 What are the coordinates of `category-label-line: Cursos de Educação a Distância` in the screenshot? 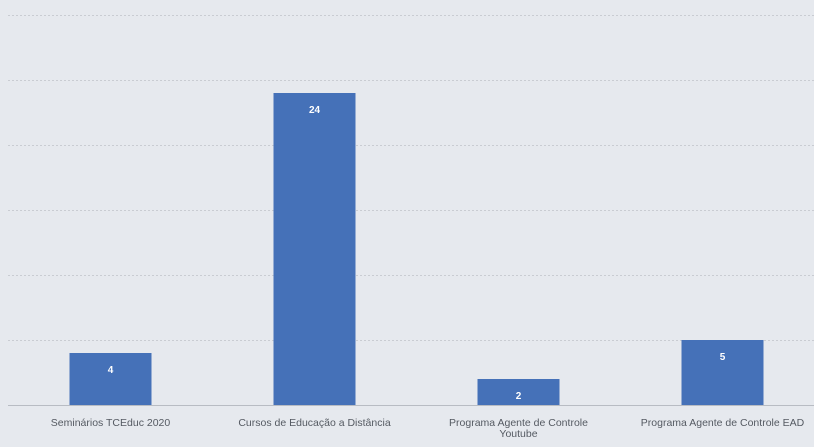 It's located at (314, 423).